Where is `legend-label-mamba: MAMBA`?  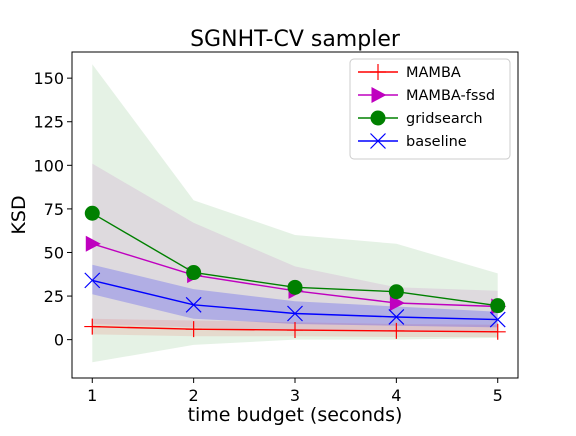 legend-label-mamba: MAMBA is located at coordinates (433, 73).